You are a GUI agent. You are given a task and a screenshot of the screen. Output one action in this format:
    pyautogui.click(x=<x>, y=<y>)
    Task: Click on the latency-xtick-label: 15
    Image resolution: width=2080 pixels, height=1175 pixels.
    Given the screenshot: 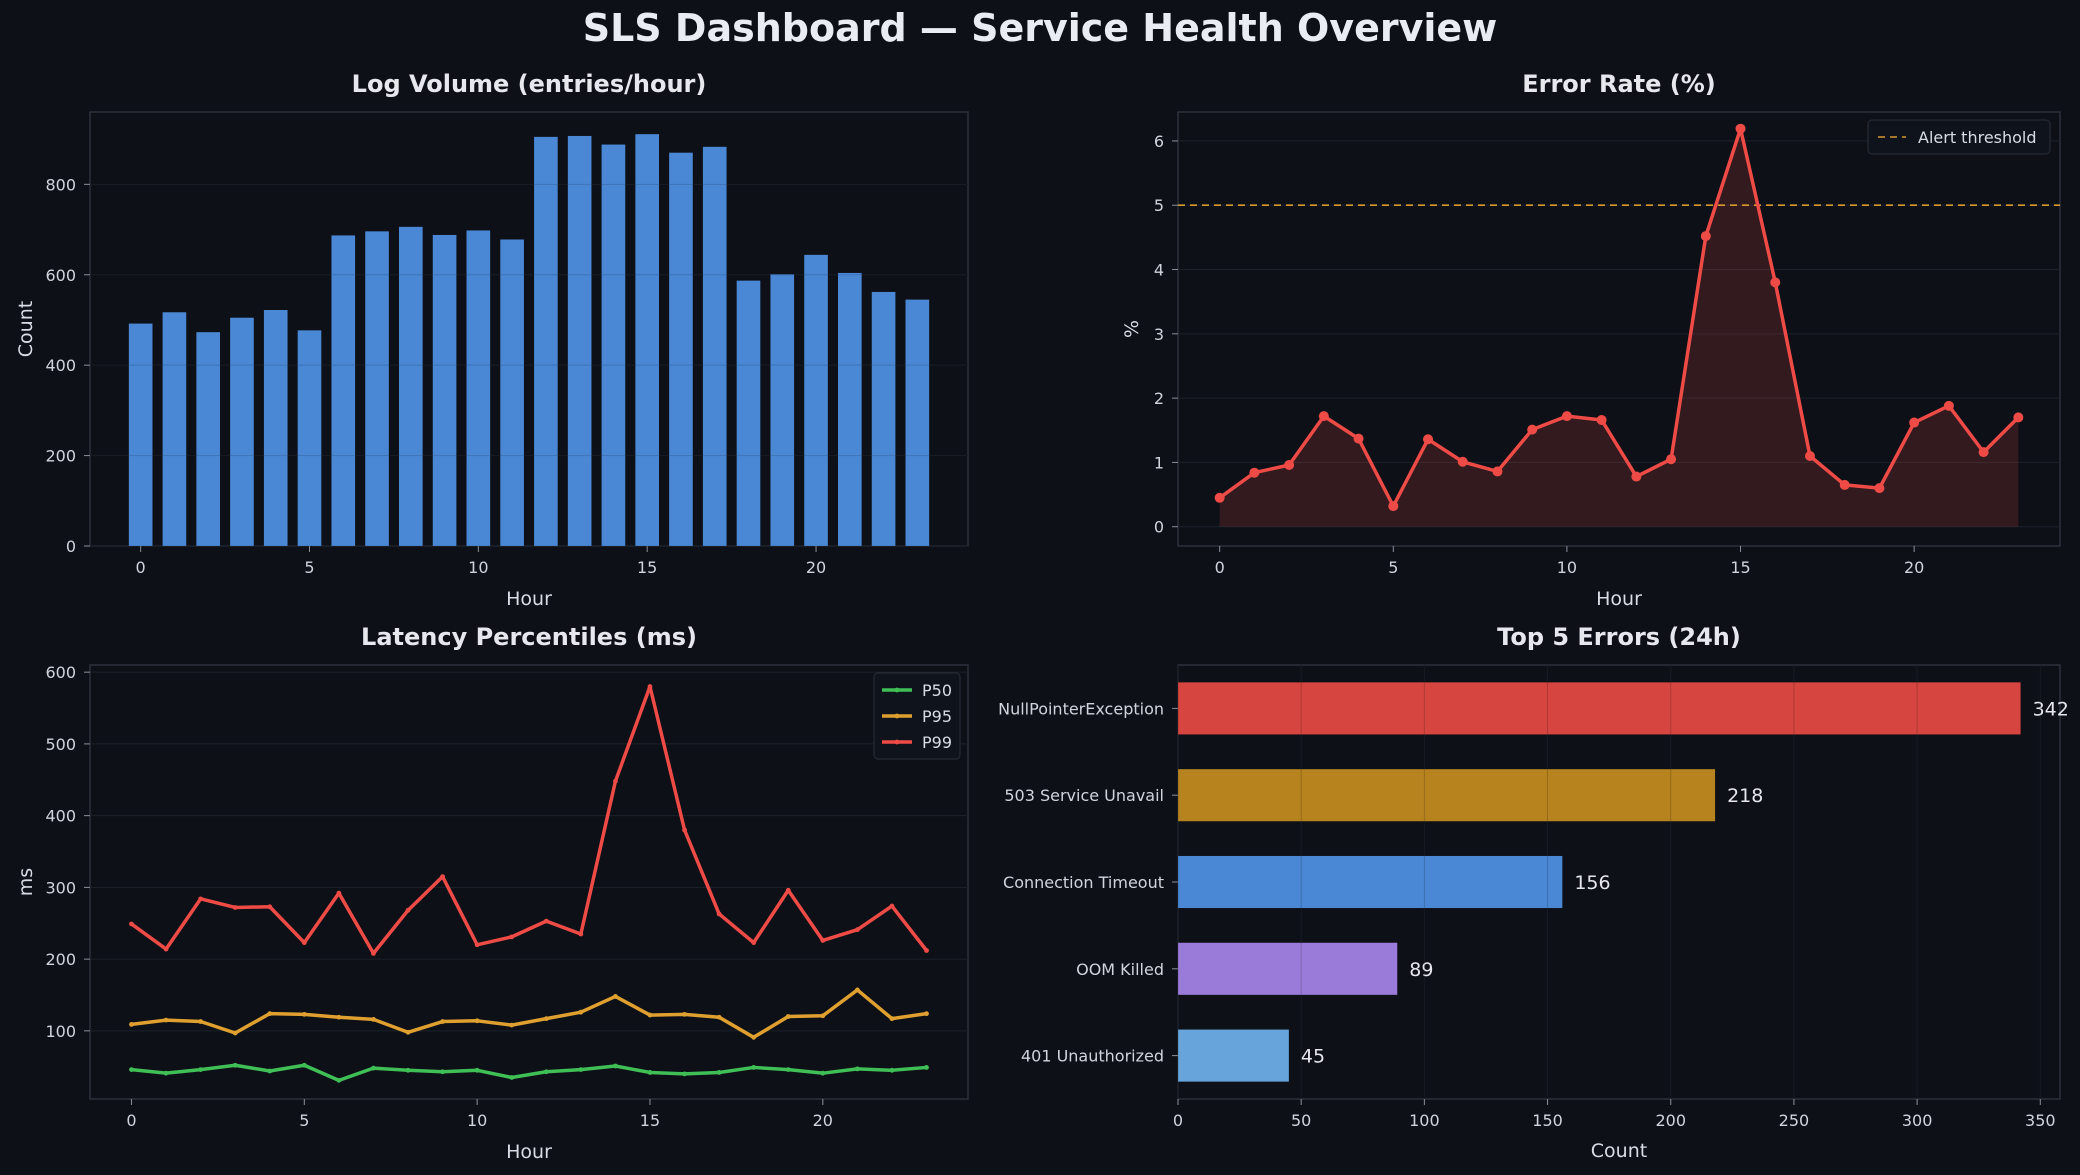 What is the action you would take?
    pyautogui.click(x=650, y=1120)
    